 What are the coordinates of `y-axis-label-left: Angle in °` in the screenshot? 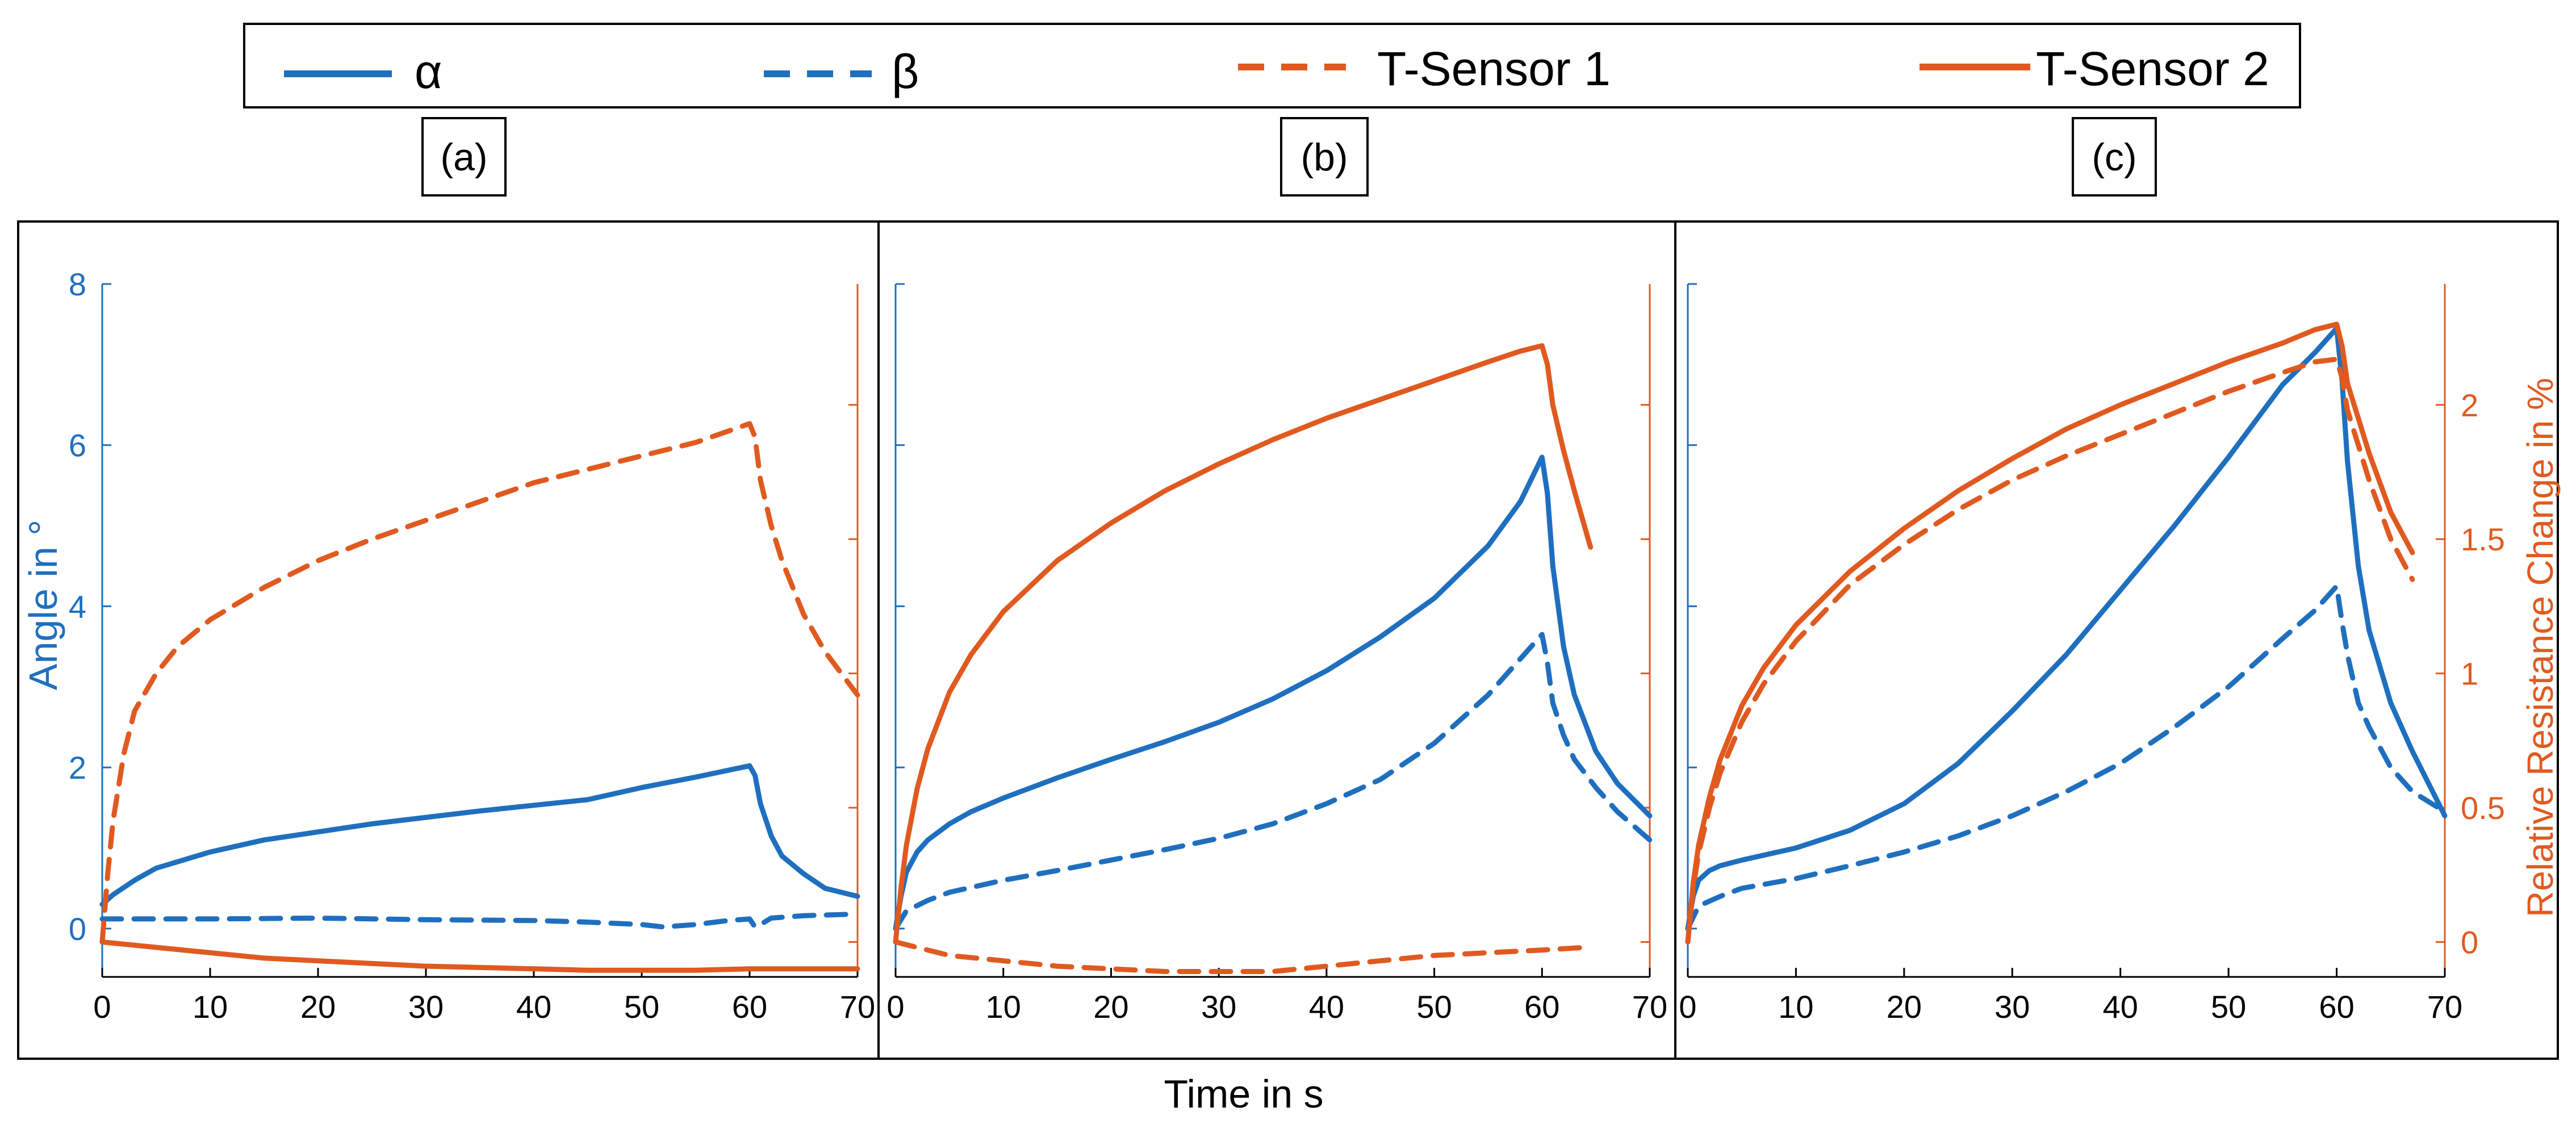 It's located at (43, 605).